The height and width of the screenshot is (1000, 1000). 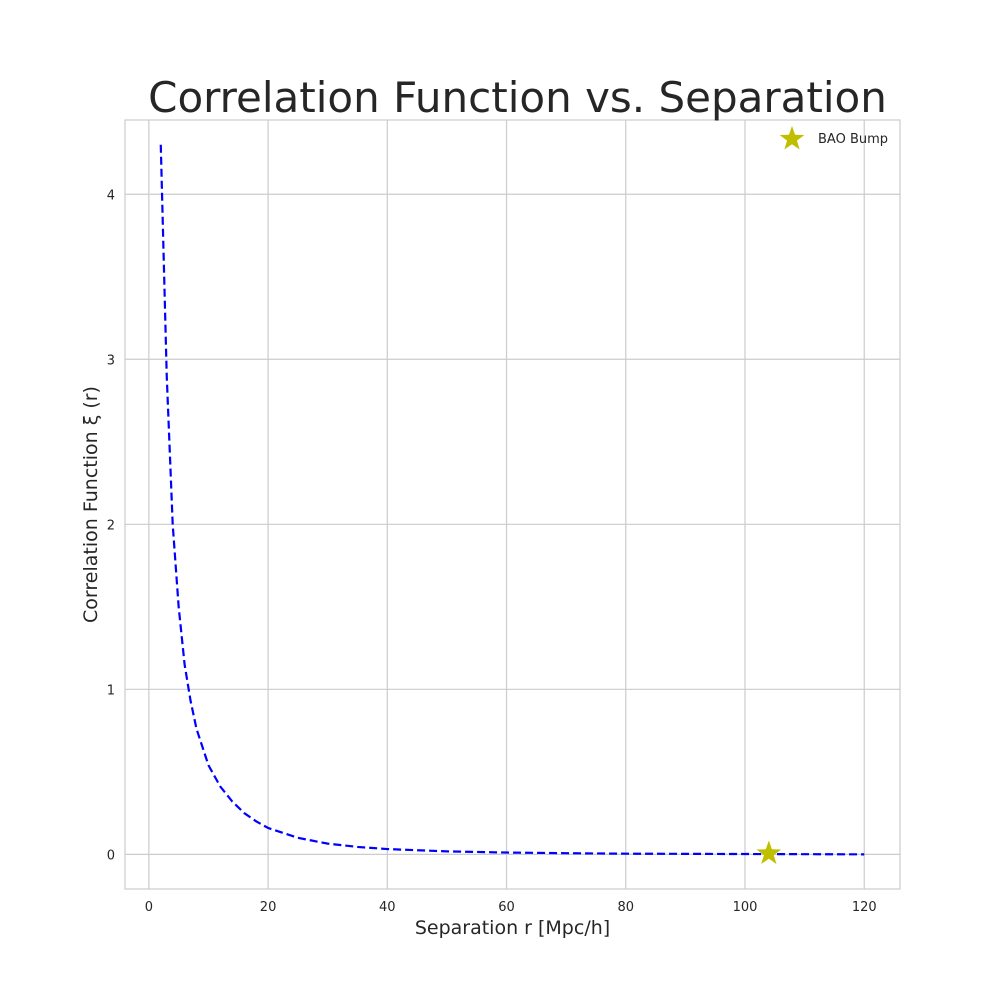 What do you see at coordinates (111, 855) in the screenshot?
I see `y-tick-label: 0` at bounding box center [111, 855].